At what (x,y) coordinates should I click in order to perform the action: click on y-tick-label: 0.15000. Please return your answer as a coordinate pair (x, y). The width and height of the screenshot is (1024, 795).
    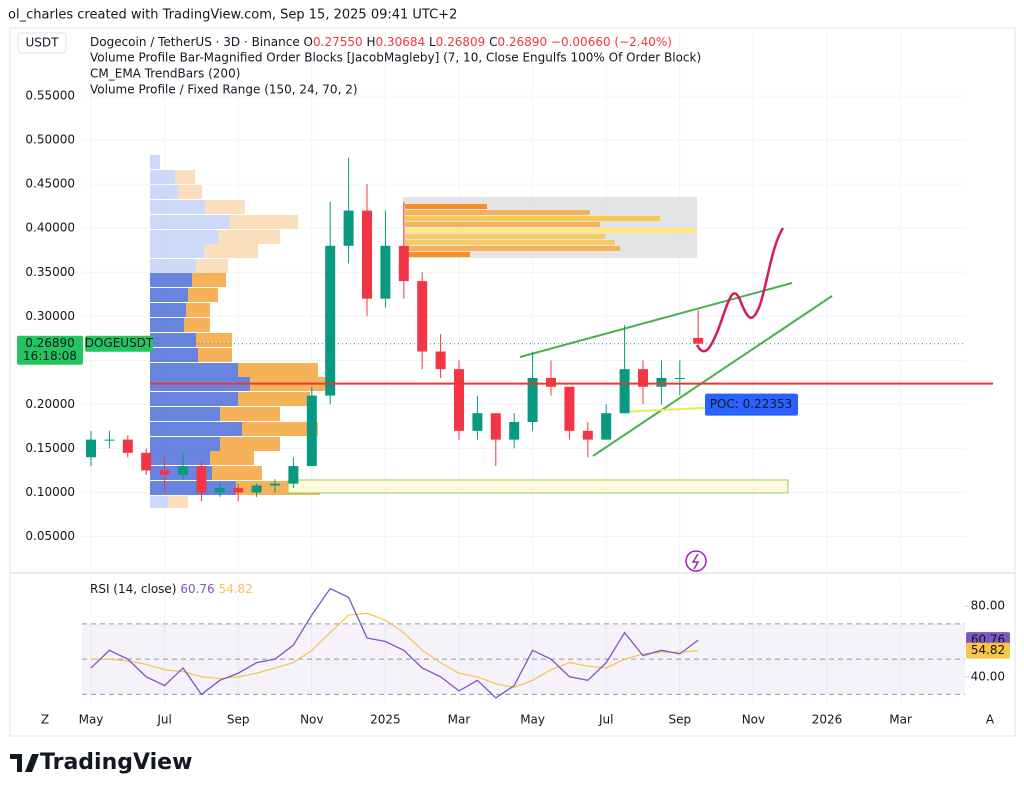
    Looking at the image, I should click on (50, 448).